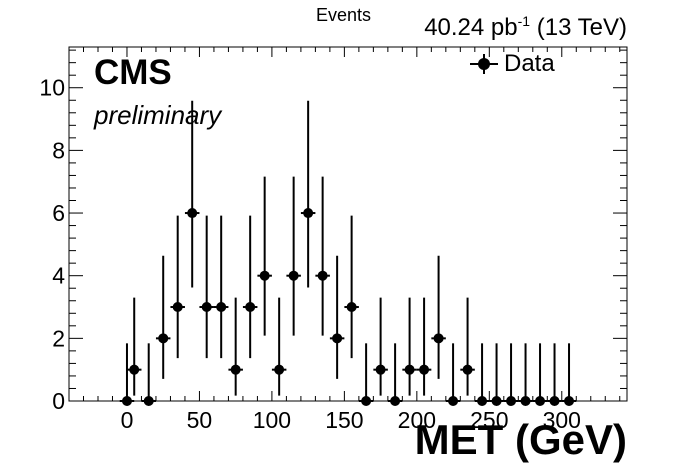 The image size is (696, 472). What do you see at coordinates (58, 338) in the screenshot?
I see `y-tick-label: 2` at bounding box center [58, 338].